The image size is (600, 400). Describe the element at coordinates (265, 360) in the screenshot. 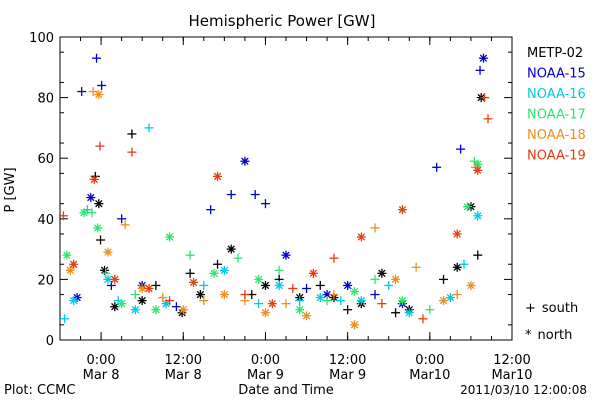

I see `x-tick-time: 0:00` at that location.